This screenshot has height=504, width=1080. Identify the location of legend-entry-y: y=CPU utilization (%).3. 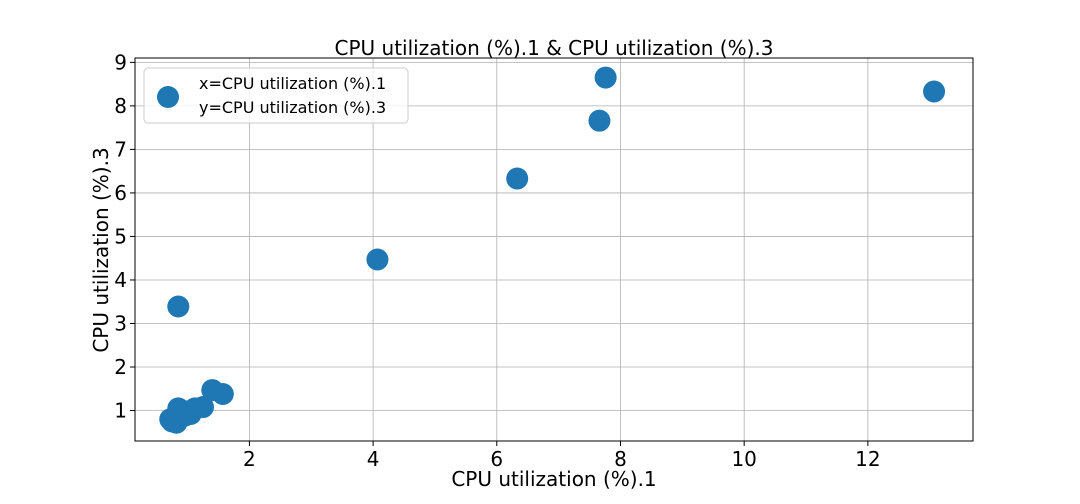
(292, 107).